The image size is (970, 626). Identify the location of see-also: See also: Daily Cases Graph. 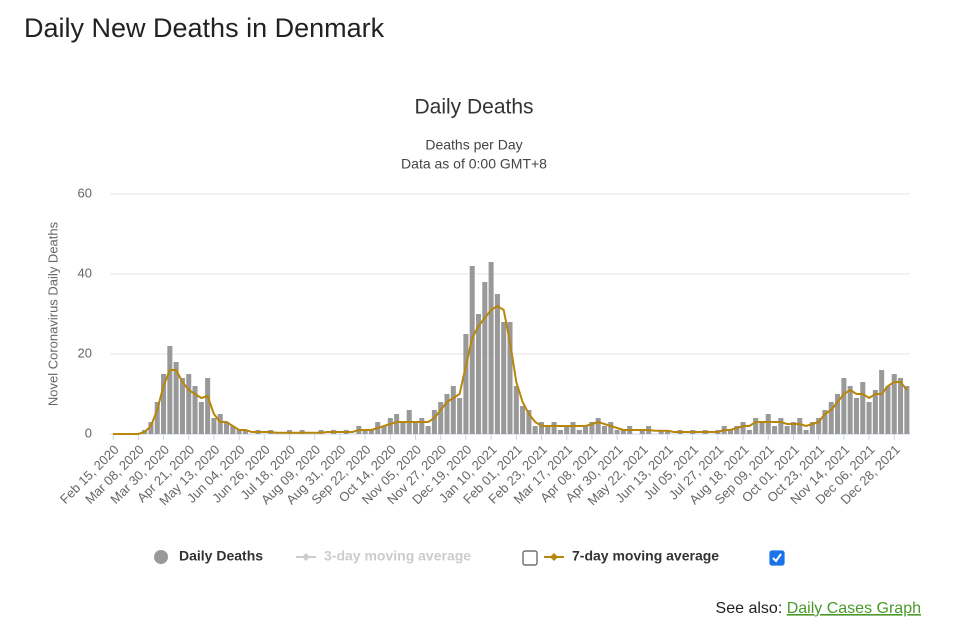
(818, 608).